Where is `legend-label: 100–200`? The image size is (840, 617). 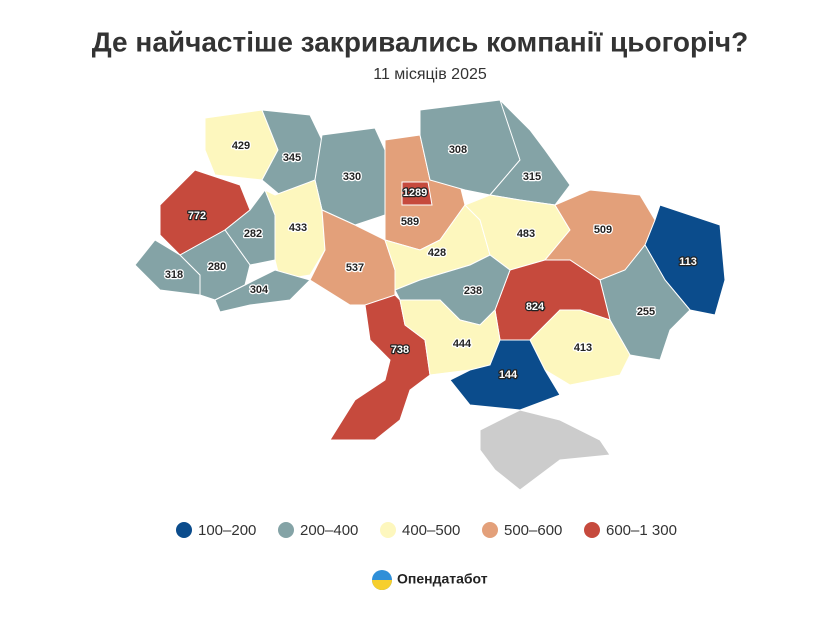 legend-label: 100–200 is located at coordinates (227, 530).